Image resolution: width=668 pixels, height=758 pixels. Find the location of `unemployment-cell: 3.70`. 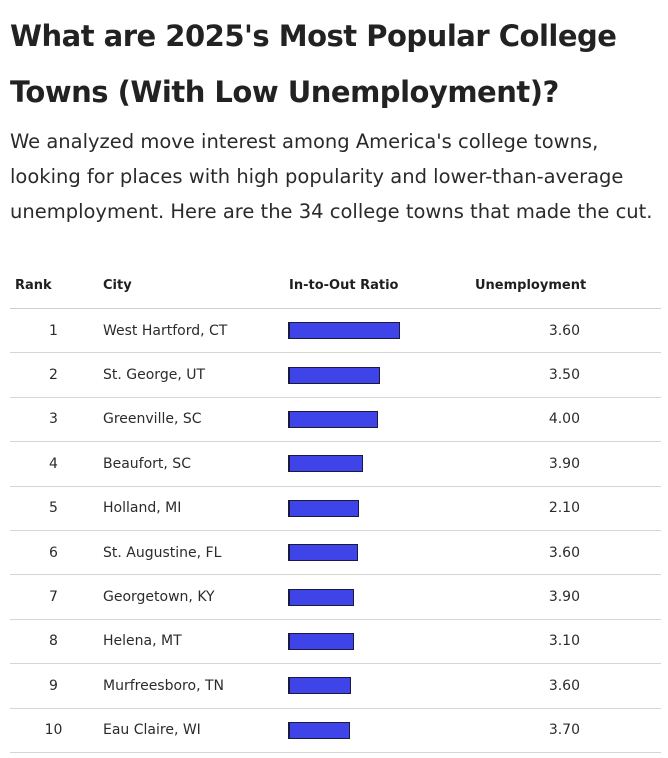

unemployment-cell: 3.70 is located at coordinates (564, 730).